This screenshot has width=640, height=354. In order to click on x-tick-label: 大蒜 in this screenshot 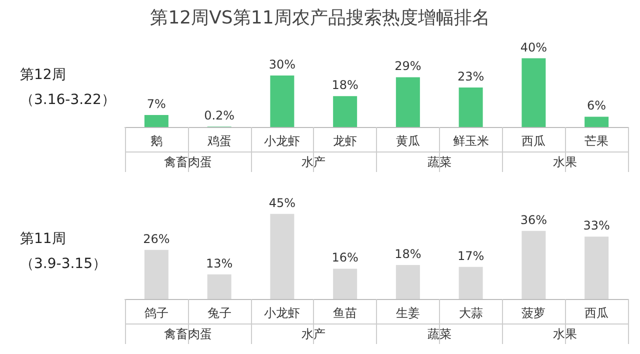, I will do `click(470, 313)`.